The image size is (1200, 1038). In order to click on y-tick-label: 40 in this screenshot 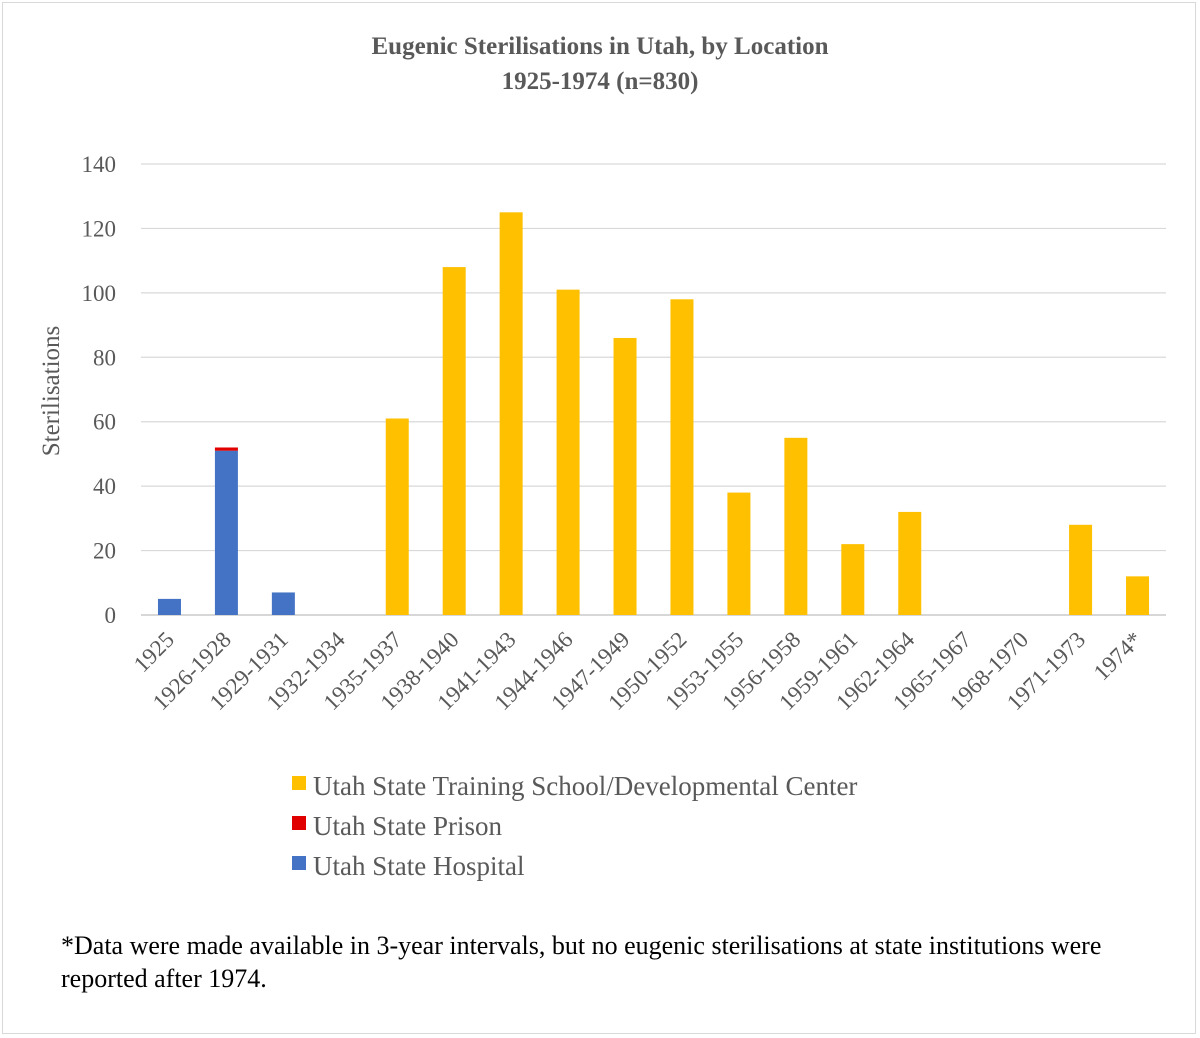, I will do `click(104, 486)`.